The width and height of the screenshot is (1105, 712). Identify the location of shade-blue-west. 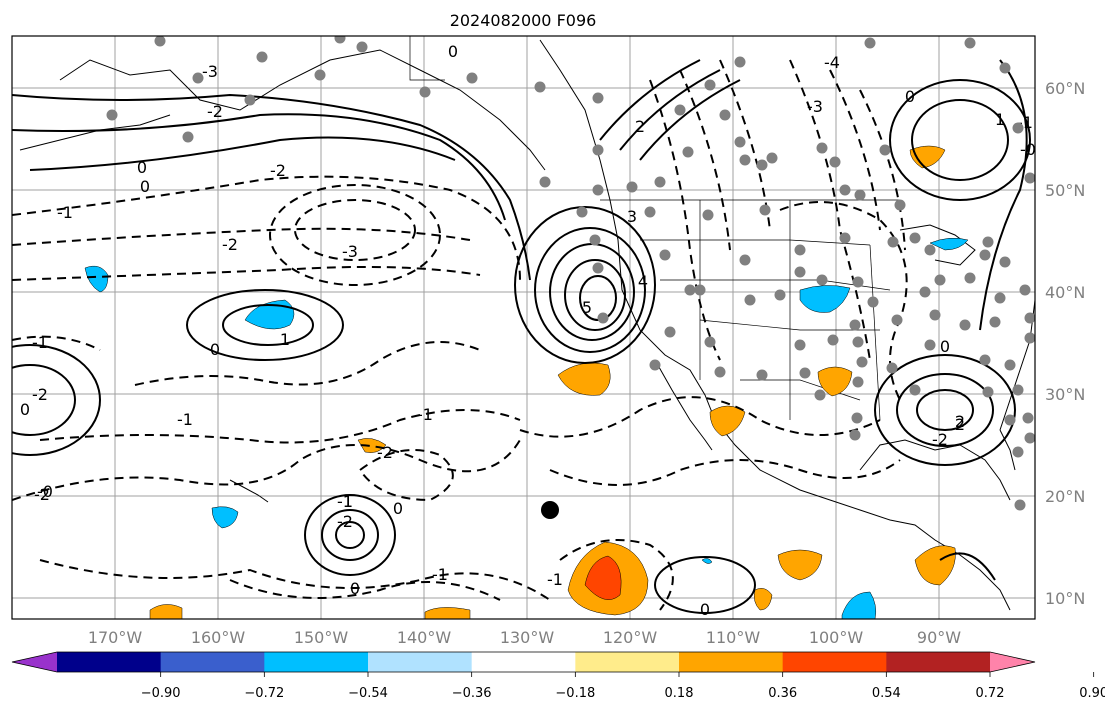
(96, 279).